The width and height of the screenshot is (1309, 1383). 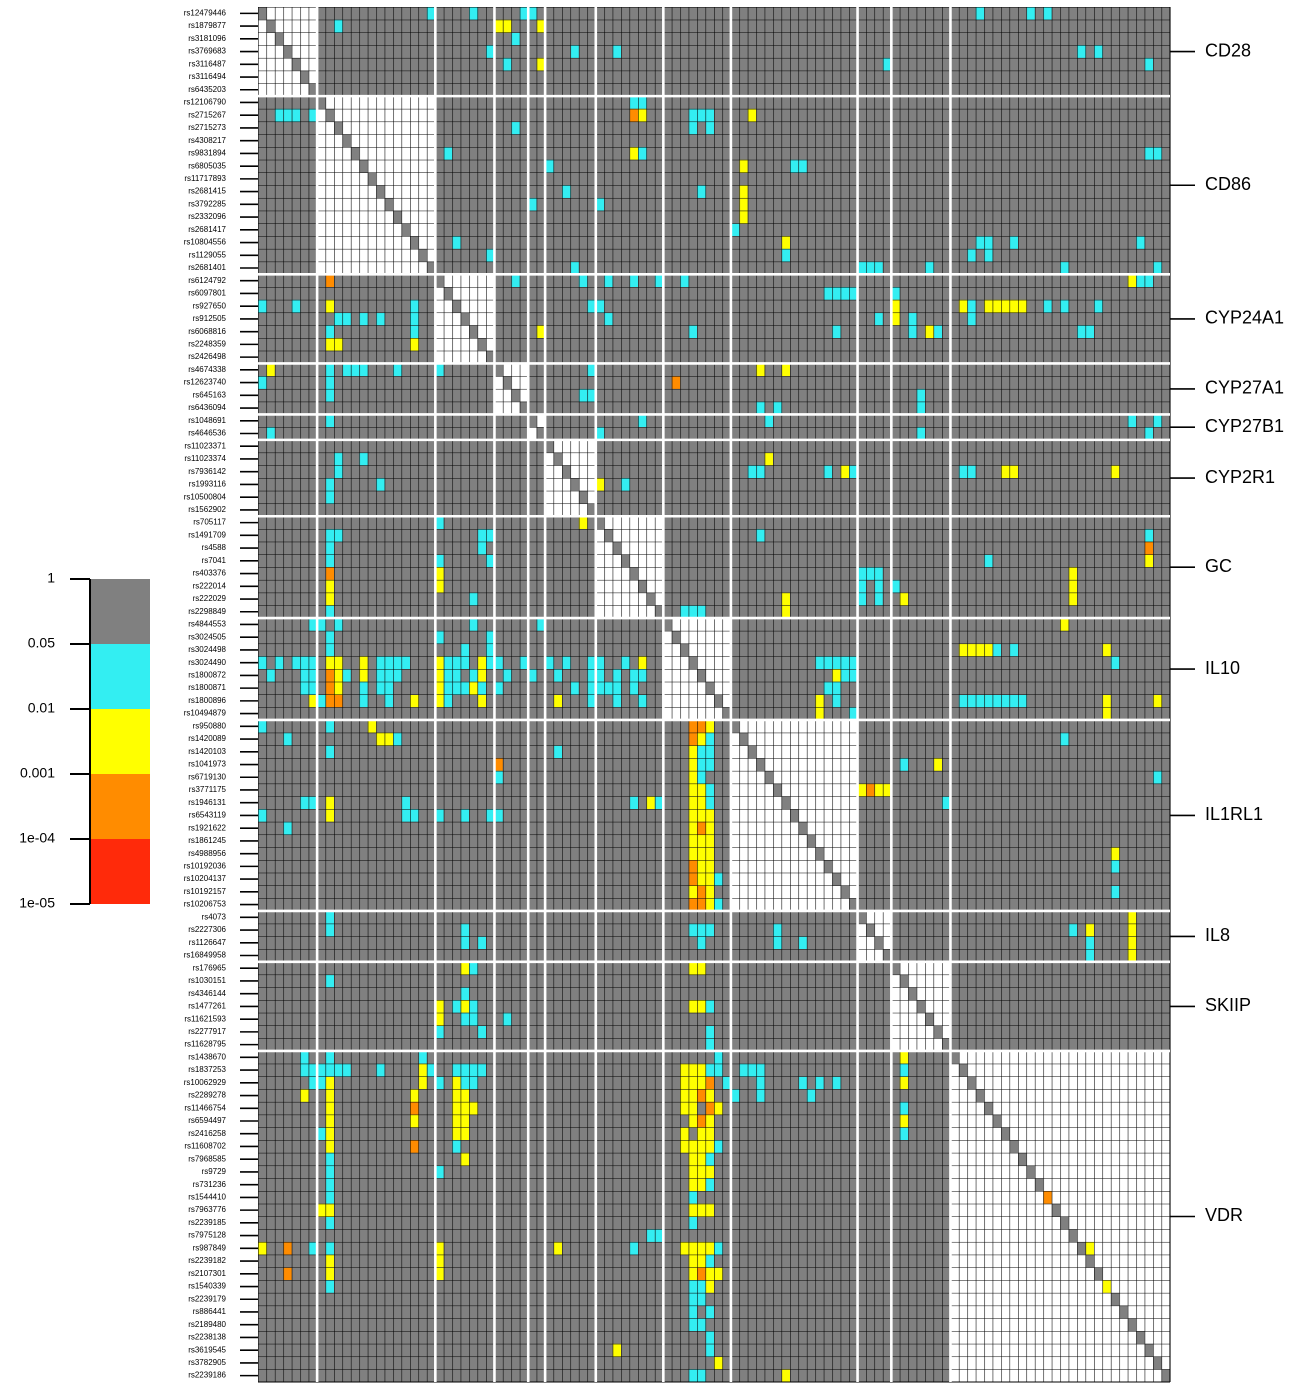 I want to click on snp-label: rs6594497, so click(x=207, y=1120).